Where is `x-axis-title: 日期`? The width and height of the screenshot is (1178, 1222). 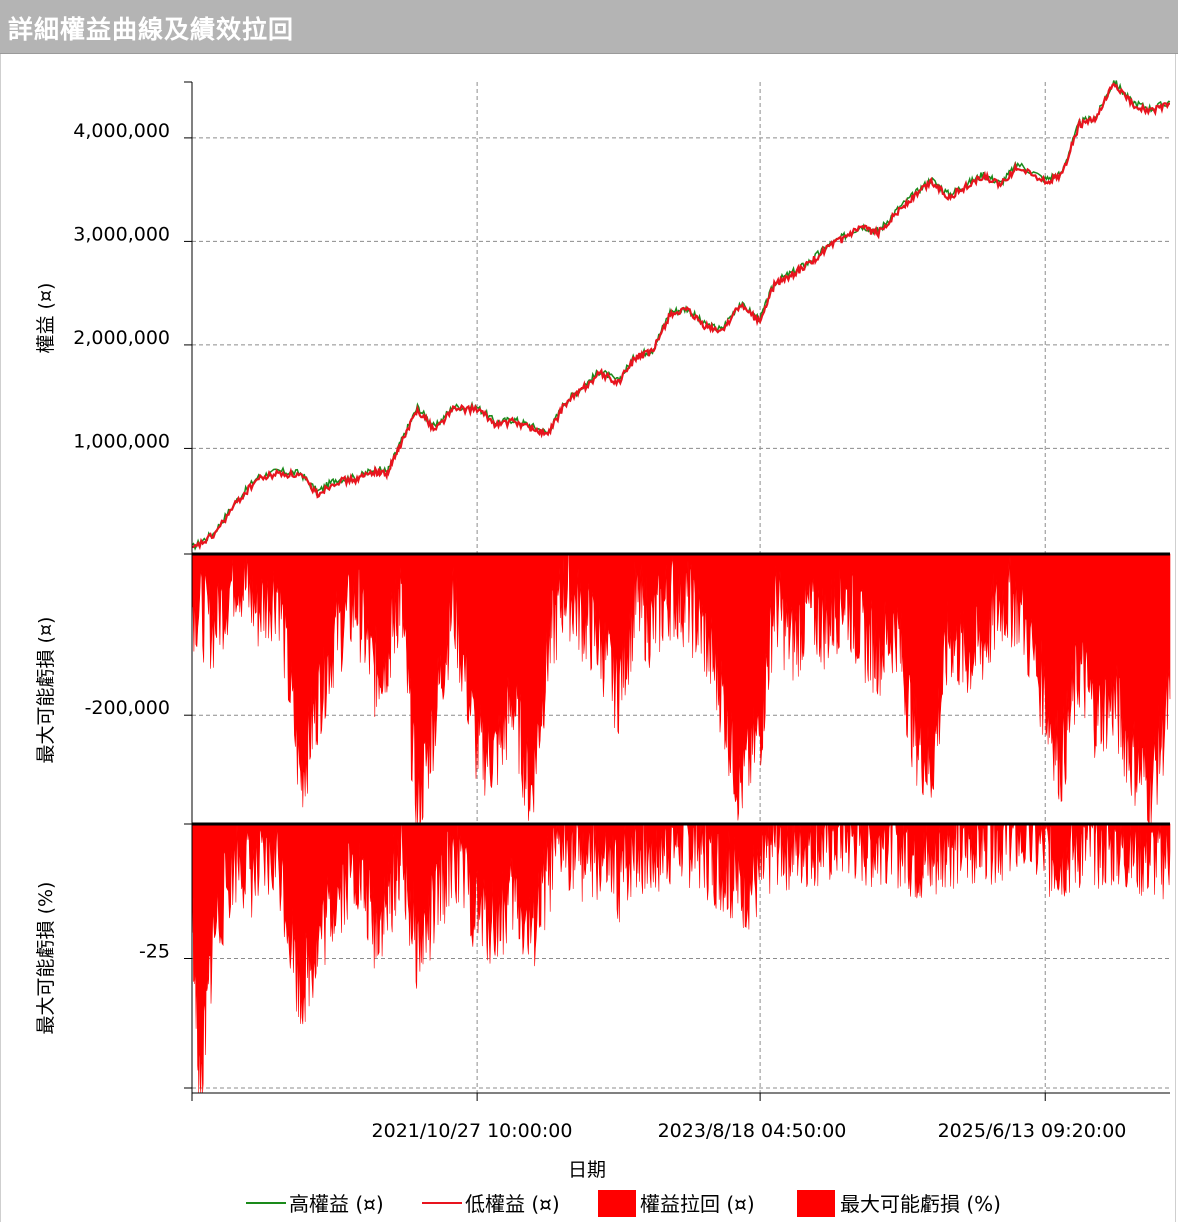
x-axis-title: 日期 is located at coordinates (587, 1170).